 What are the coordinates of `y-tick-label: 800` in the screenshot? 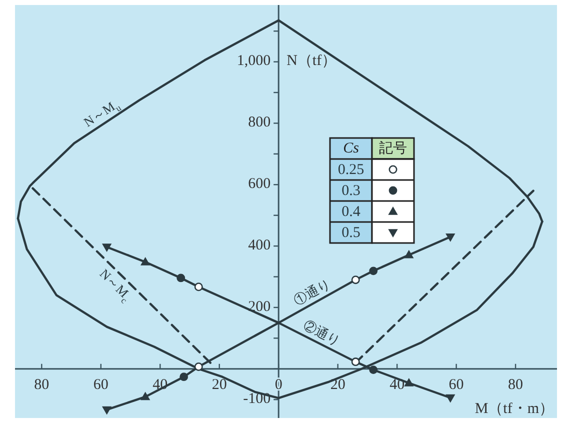 It's located at (259, 122).